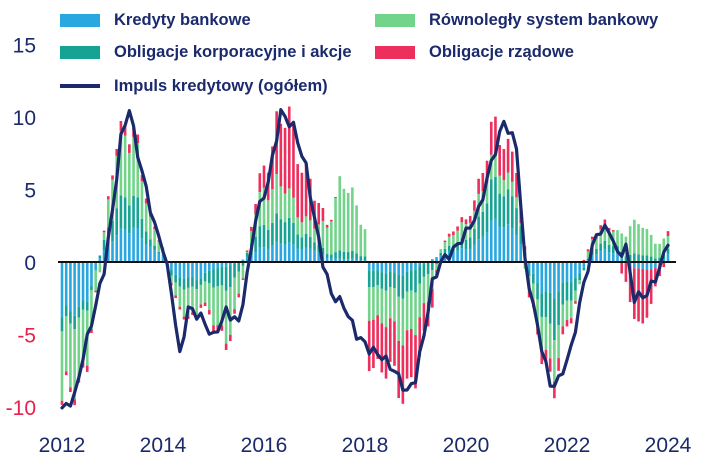 The width and height of the screenshot is (701, 464). I want to click on y-tick-label: 0, so click(30, 263).